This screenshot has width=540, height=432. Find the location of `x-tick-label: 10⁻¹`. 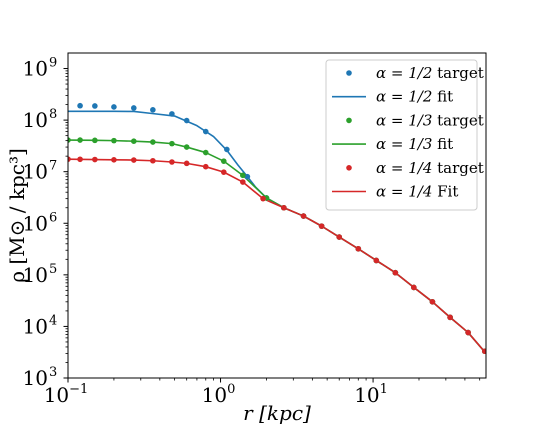

x-tick-label: 10⁻¹ is located at coordinates (66, 394).